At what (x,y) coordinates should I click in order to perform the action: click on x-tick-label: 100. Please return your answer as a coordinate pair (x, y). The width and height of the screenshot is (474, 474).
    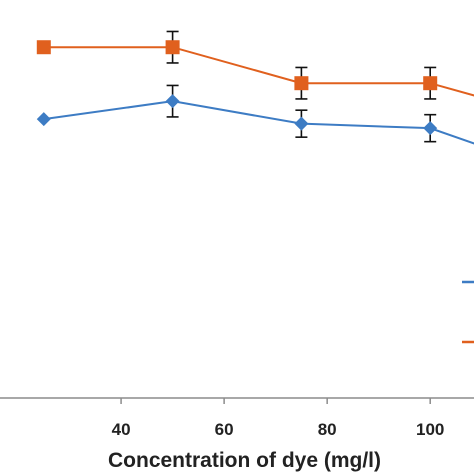
    Looking at the image, I should click on (430, 429).